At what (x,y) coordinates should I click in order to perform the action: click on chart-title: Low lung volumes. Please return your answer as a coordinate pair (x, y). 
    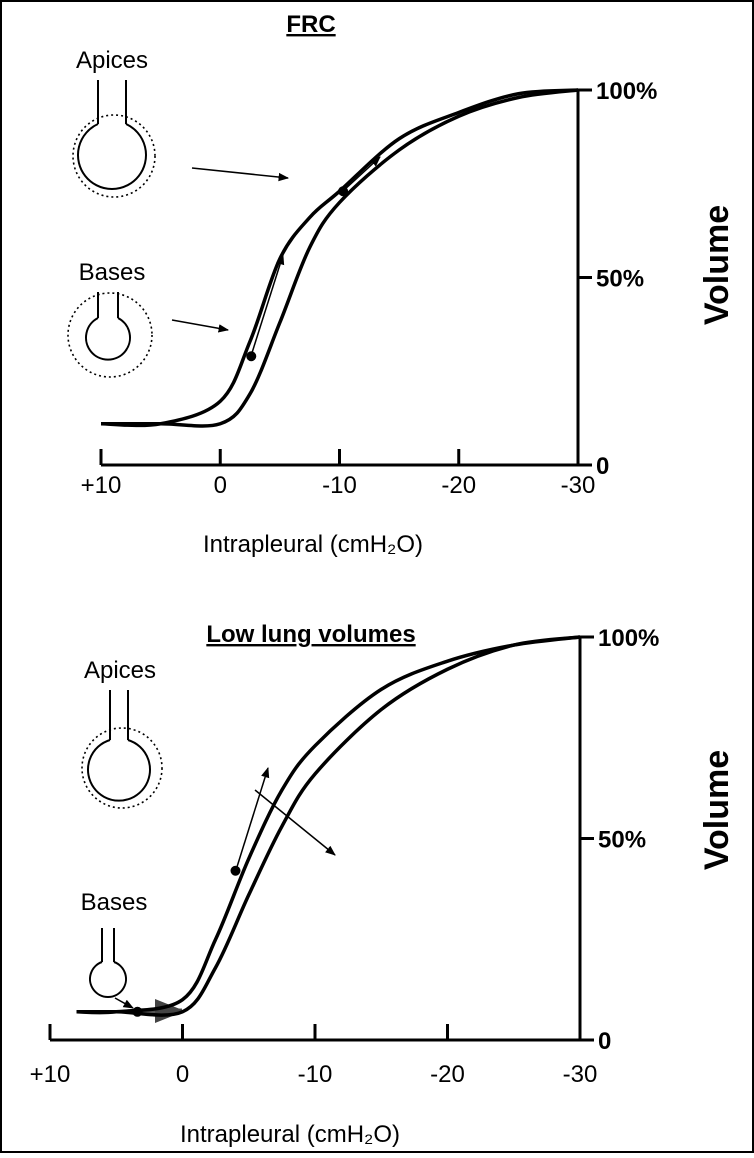
    Looking at the image, I should click on (310, 634).